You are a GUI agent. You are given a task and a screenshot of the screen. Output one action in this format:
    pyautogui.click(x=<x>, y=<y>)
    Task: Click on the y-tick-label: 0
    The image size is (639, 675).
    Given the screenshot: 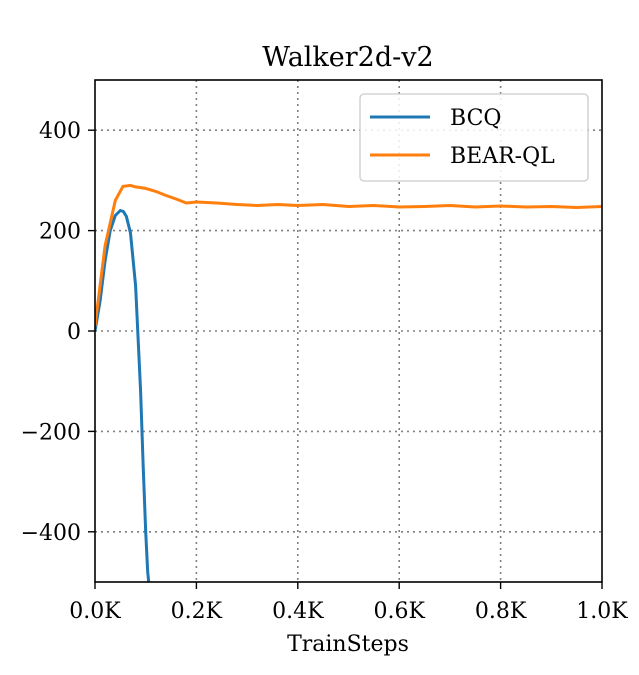 What is the action you would take?
    pyautogui.click(x=74, y=332)
    